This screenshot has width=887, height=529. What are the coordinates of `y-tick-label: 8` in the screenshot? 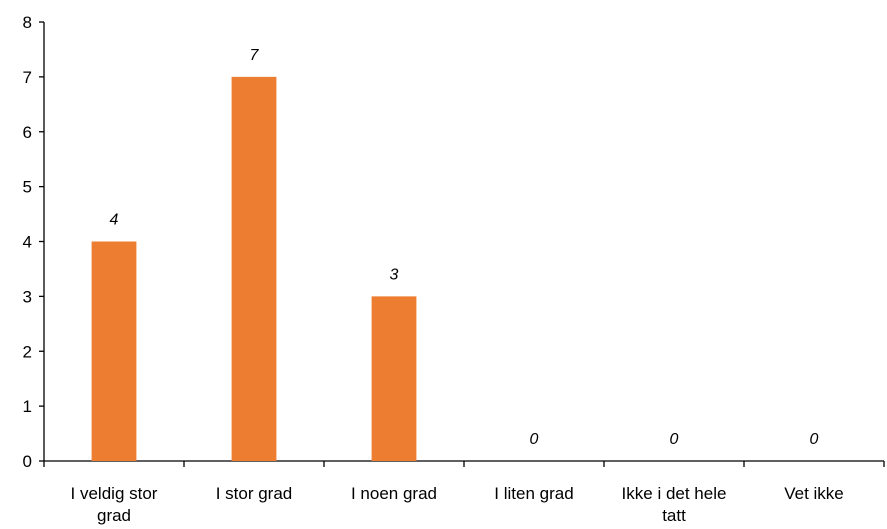 It's located at (27, 22).